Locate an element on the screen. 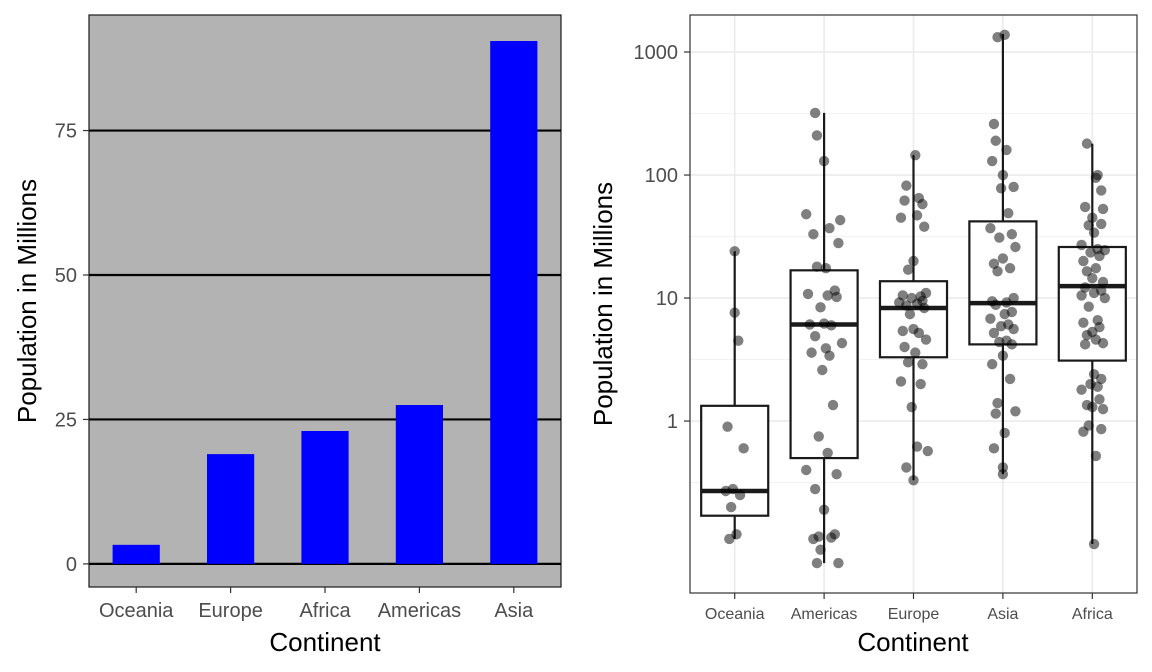 This screenshot has width=1152, height=672. bar-x-tick-label: Asia is located at coordinates (514, 611).